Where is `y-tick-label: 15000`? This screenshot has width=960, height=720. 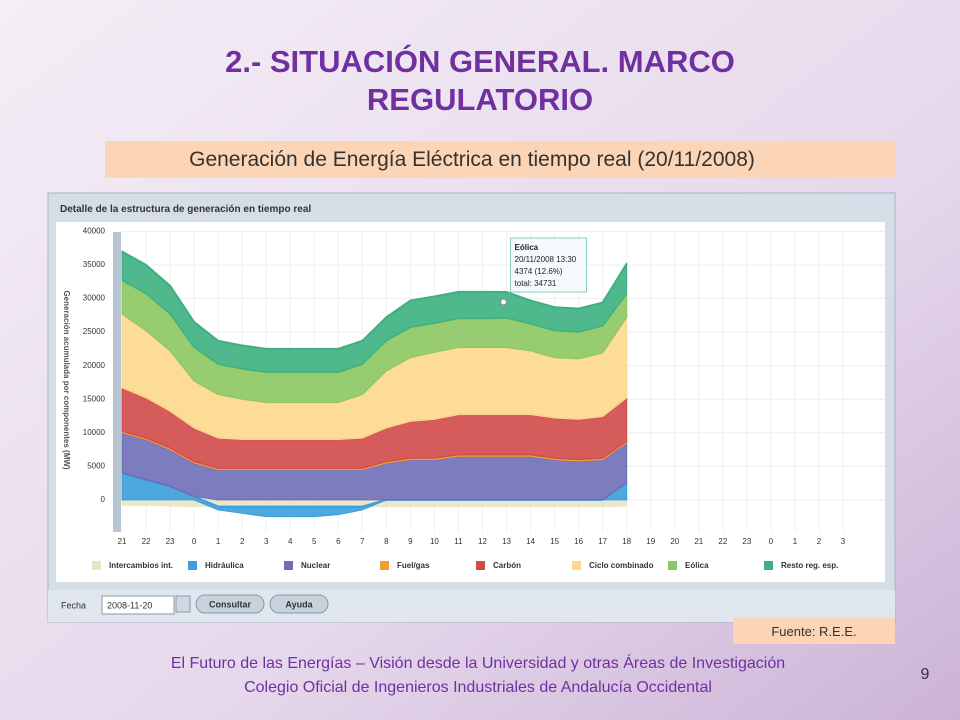 y-tick-label: 15000 is located at coordinates (94, 398).